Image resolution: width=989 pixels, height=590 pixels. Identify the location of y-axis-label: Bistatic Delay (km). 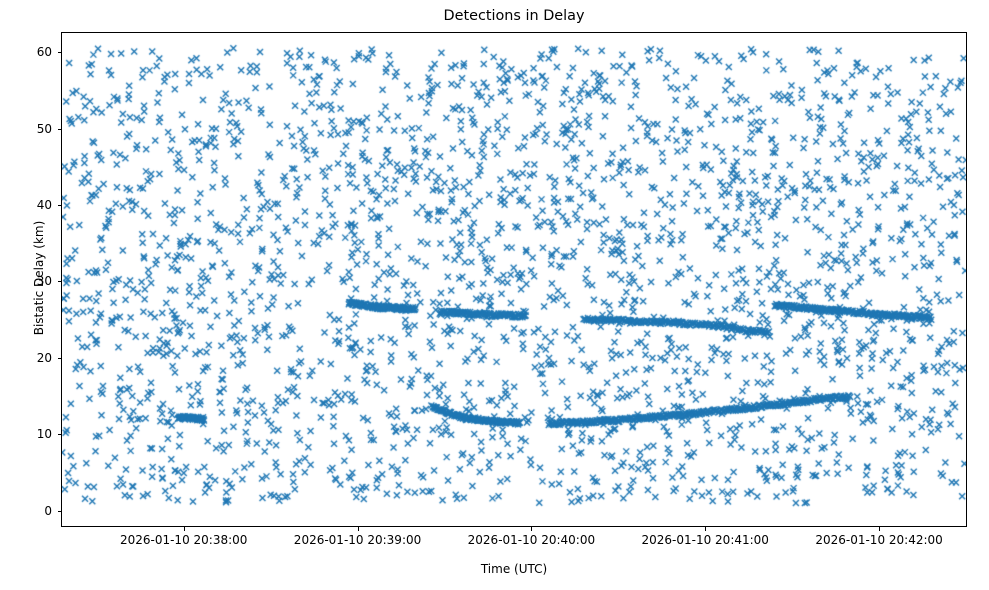
(39, 278).